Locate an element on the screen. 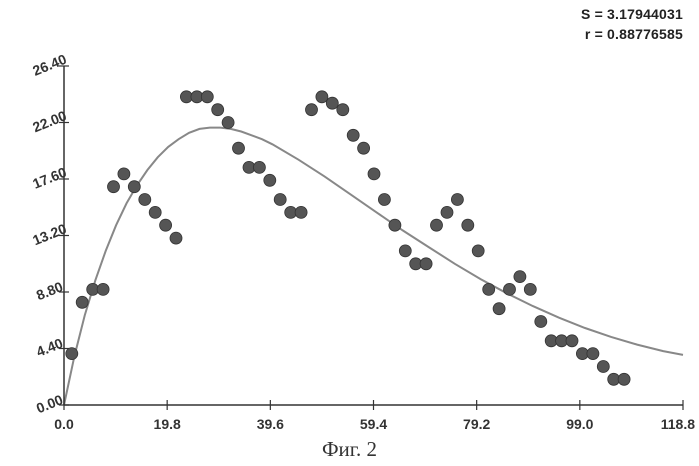  x-tick-label: 118.8 is located at coordinates (678, 424).